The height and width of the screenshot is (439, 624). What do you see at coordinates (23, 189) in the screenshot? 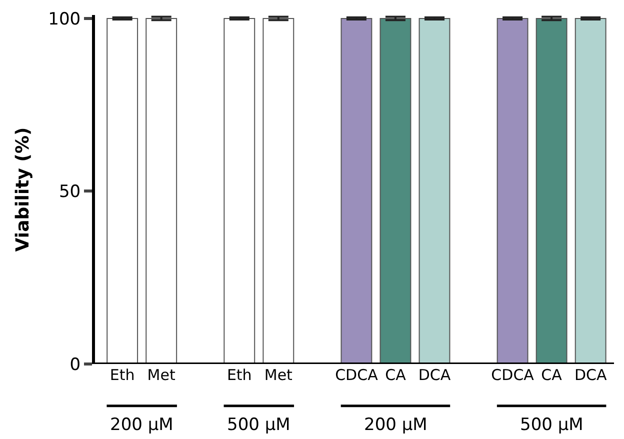
I see `y-axis-title: Viability (%)` at bounding box center [23, 189].